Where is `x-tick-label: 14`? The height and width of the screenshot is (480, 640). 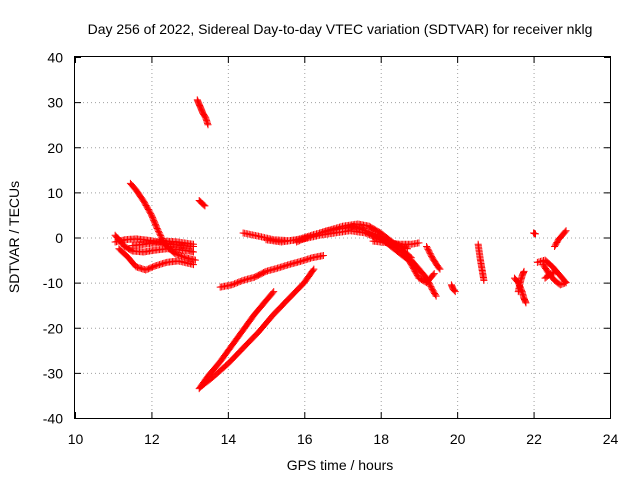
x-tick-label: 14 is located at coordinates (229, 439).